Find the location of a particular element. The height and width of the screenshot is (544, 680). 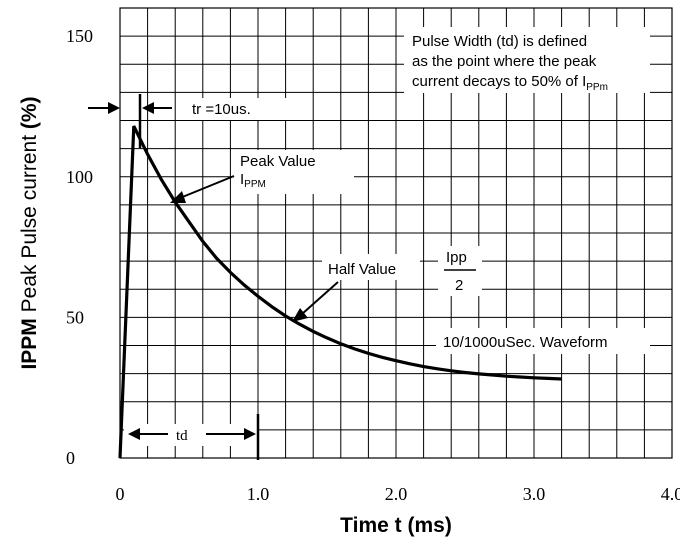

y-tick-label: 0 is located at coordinates (70, 458).